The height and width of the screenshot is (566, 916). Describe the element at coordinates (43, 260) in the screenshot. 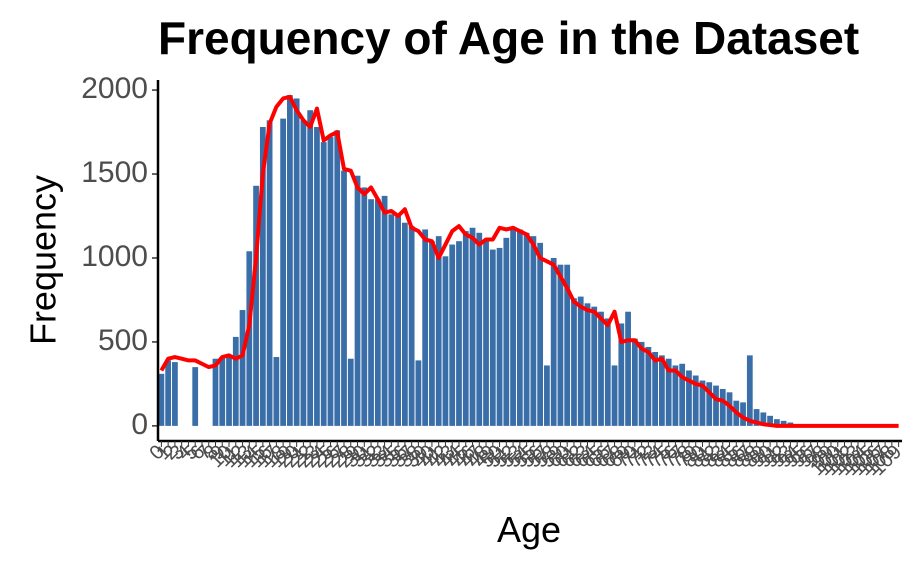

I see `y-axis-title: Frequency` at that location.